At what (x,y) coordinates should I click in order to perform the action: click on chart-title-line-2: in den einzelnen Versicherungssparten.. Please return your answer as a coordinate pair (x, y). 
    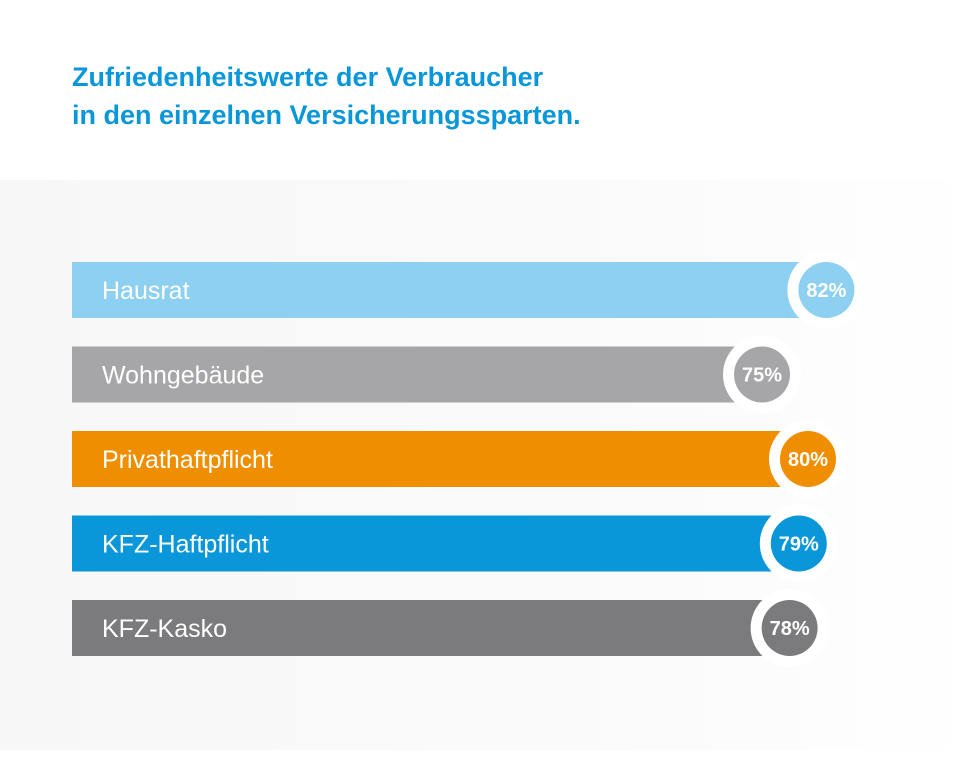
    Looking at the image, I should click on (326, 115).